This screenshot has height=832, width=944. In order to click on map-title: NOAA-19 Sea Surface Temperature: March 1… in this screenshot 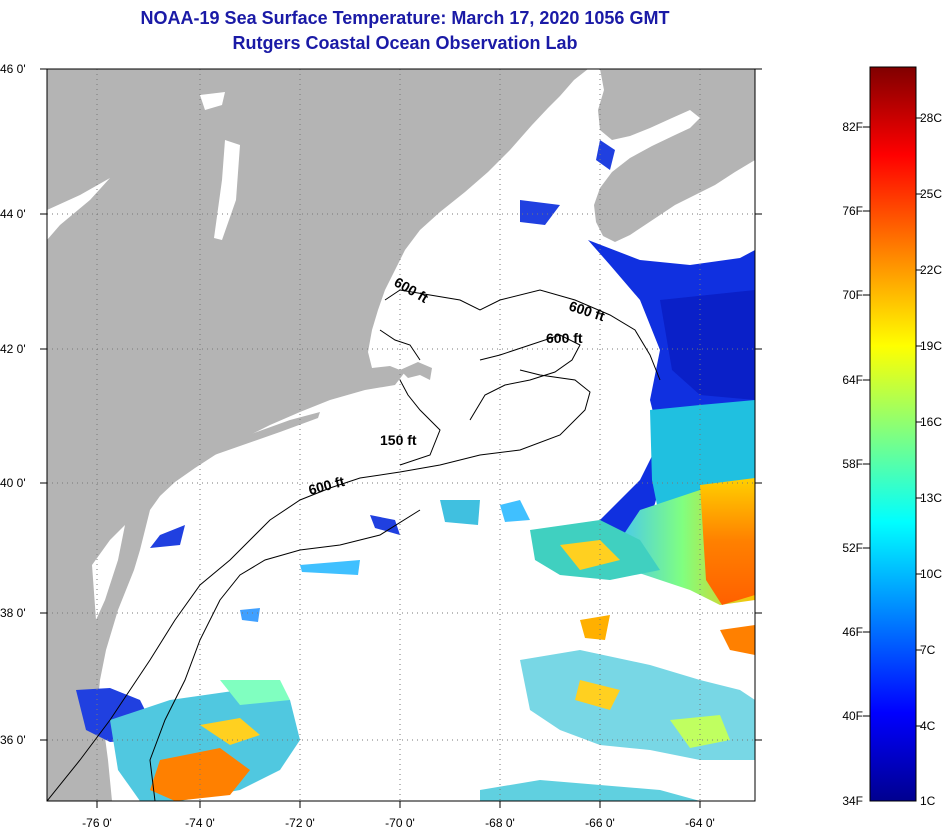, I will do `click(405, 18)`.